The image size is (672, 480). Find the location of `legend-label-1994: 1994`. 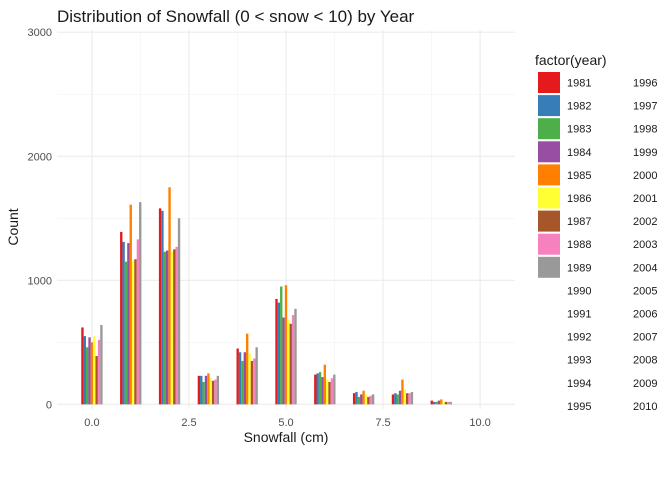

legend-label-1994: 1994 is located at coordinates (579, 384).